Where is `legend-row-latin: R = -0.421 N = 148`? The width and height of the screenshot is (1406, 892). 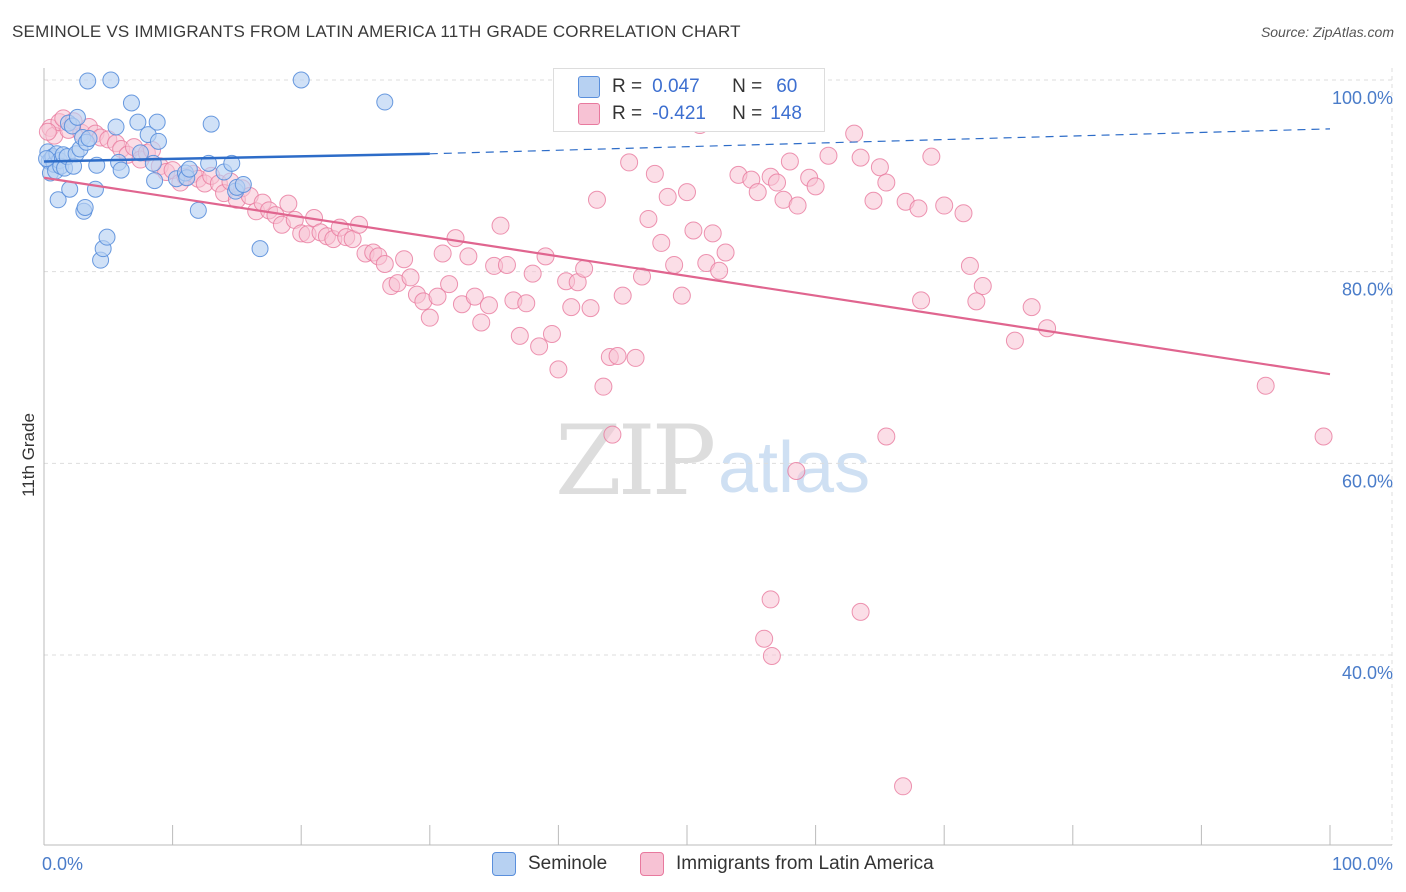 legend-row-latin: R = -0.421 N = 148 is located at coordinates (690, 114).